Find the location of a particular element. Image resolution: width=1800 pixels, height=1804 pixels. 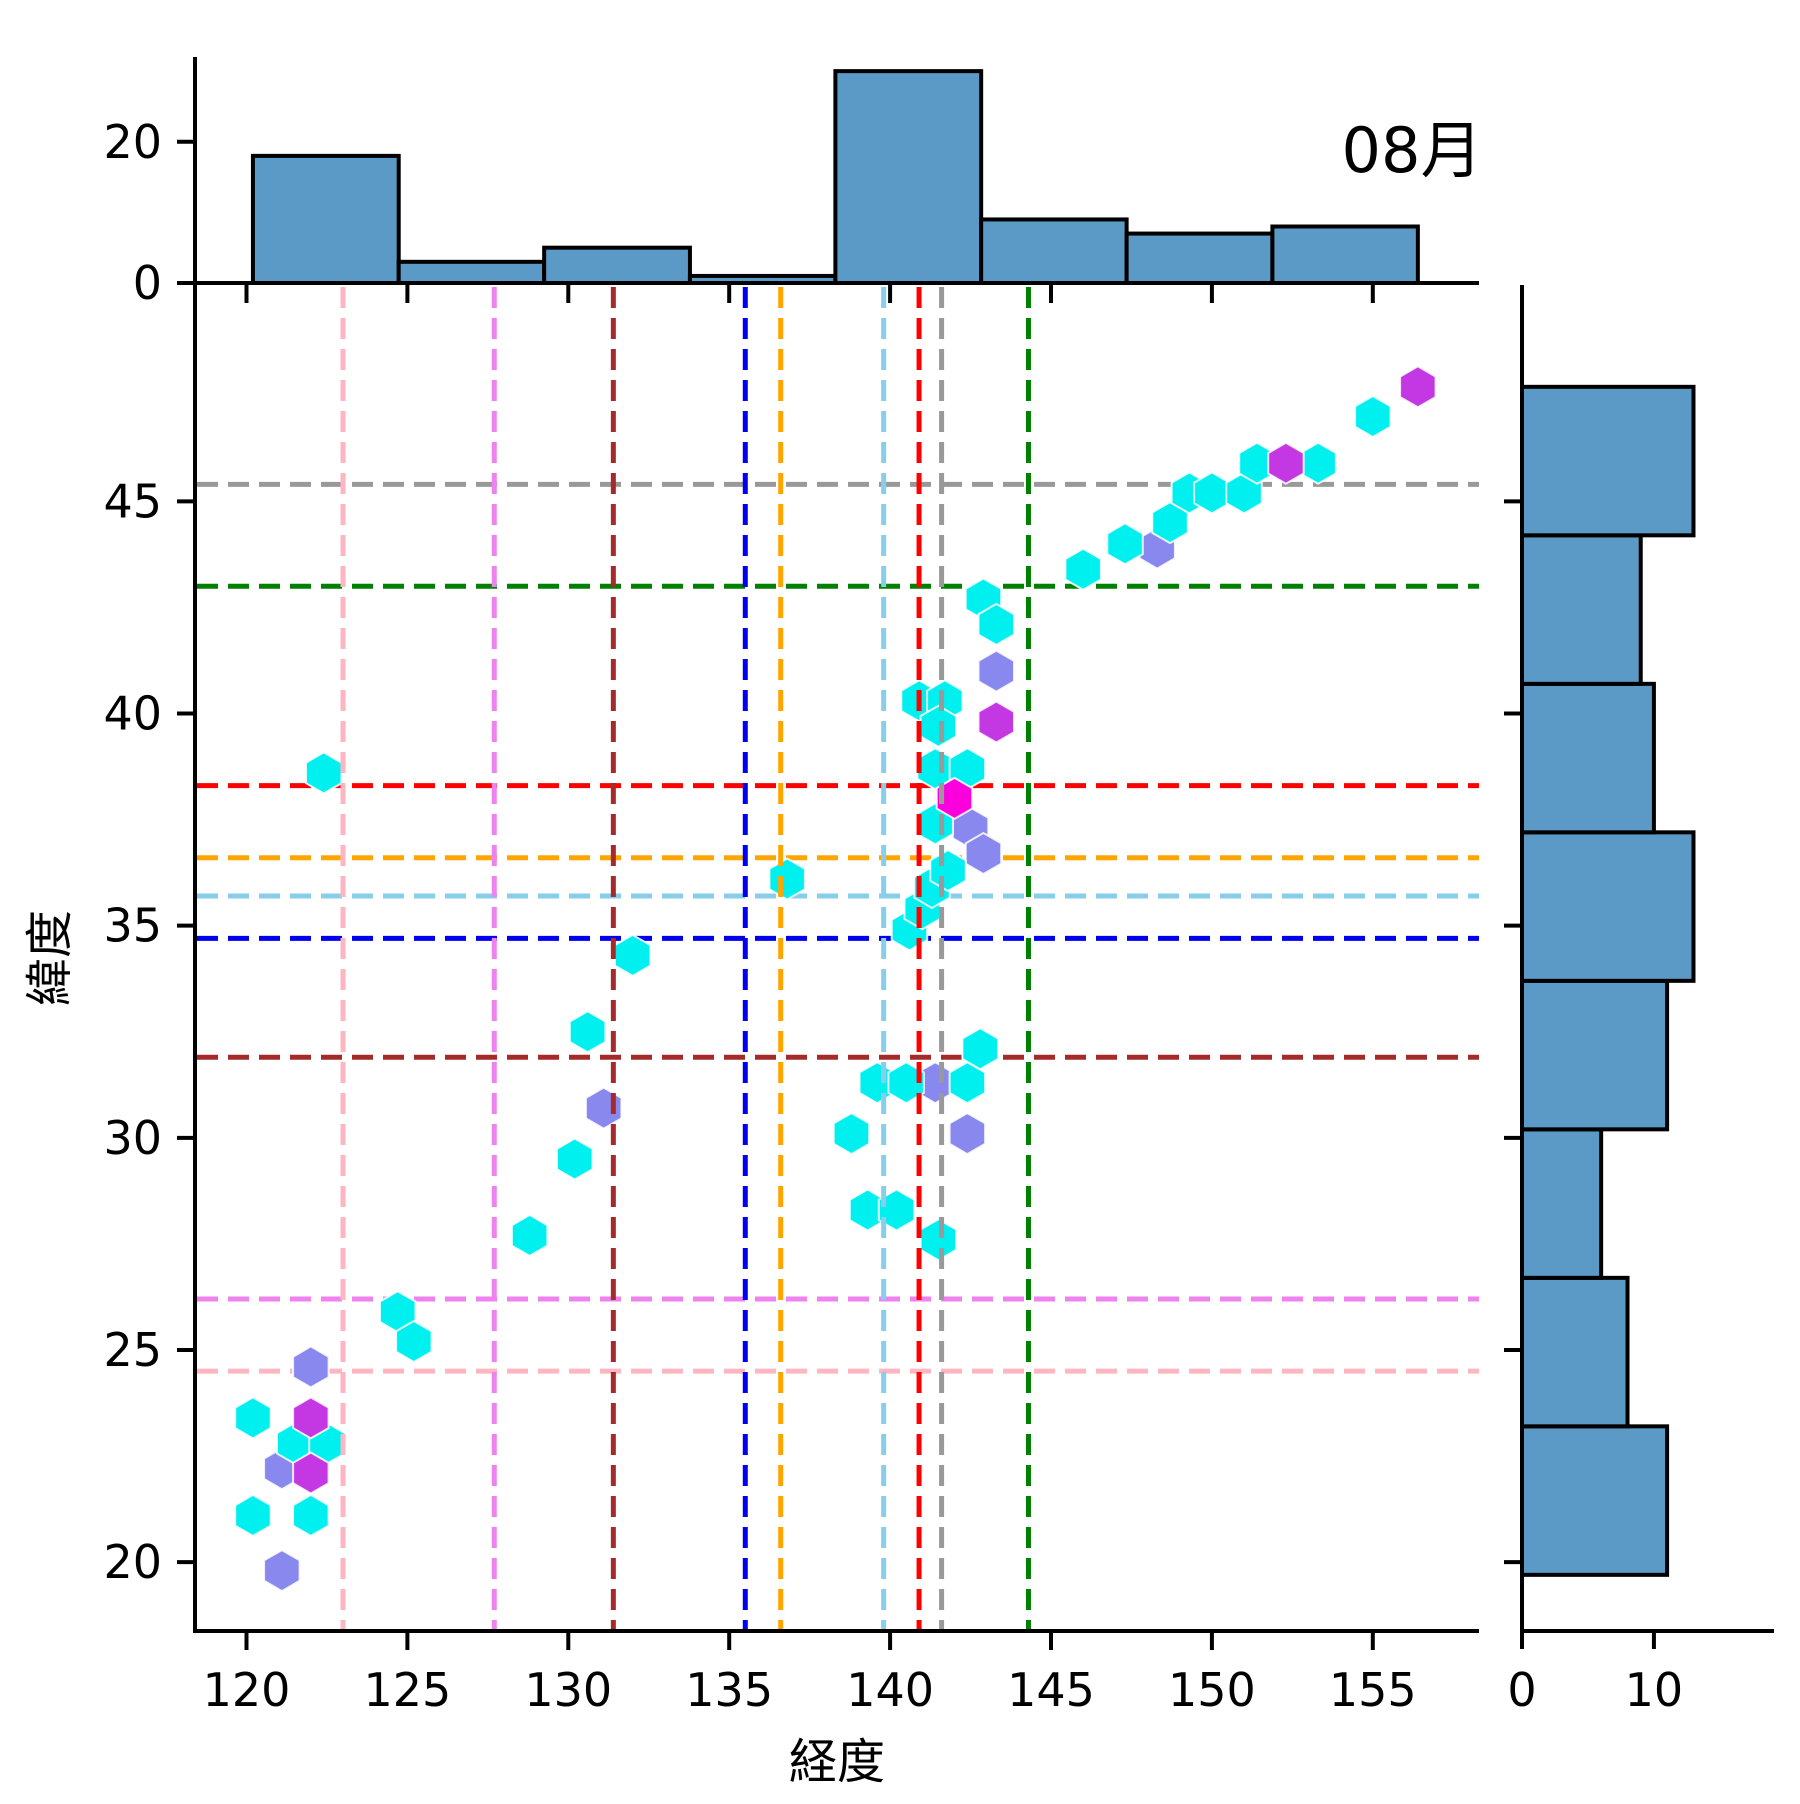

tick-label: 135 is located at coordinates (729, 1690).